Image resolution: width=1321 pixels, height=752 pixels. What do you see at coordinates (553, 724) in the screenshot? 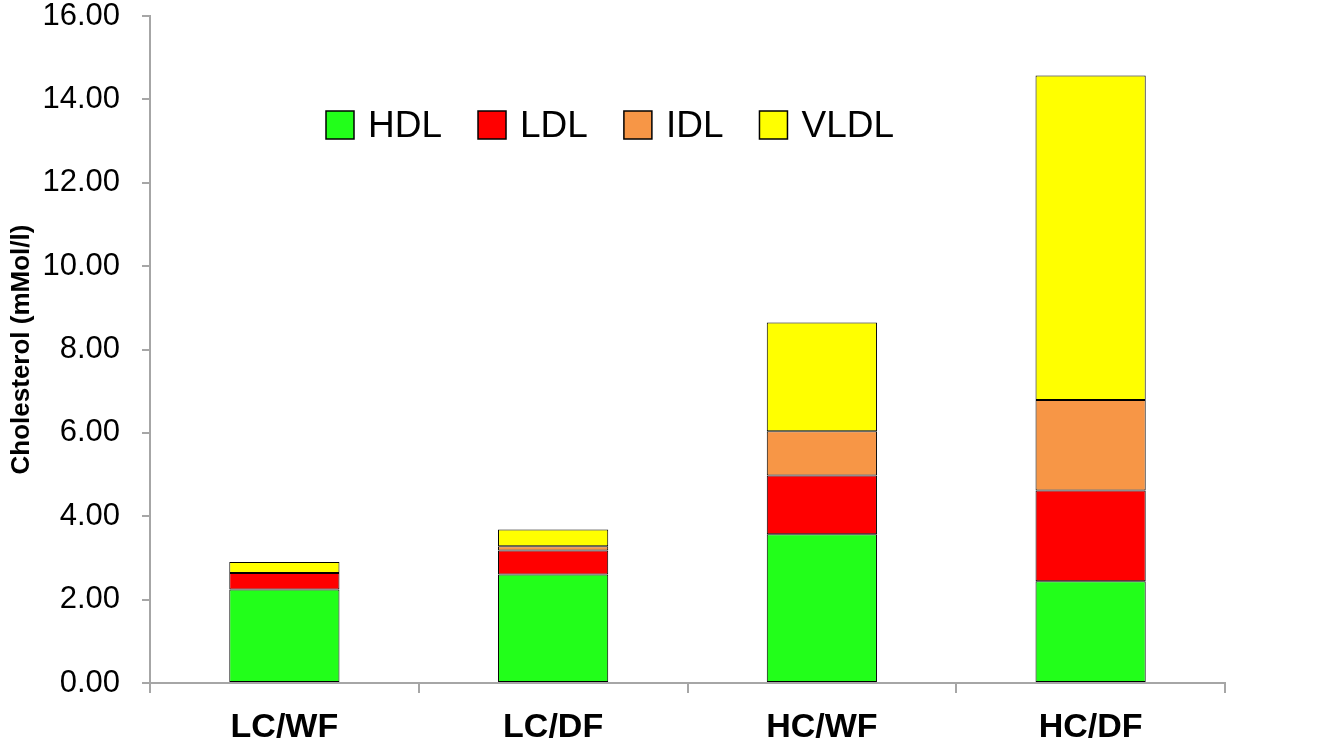
I see `x-tick-label: LC/DF` at bounding box center [553, 724].